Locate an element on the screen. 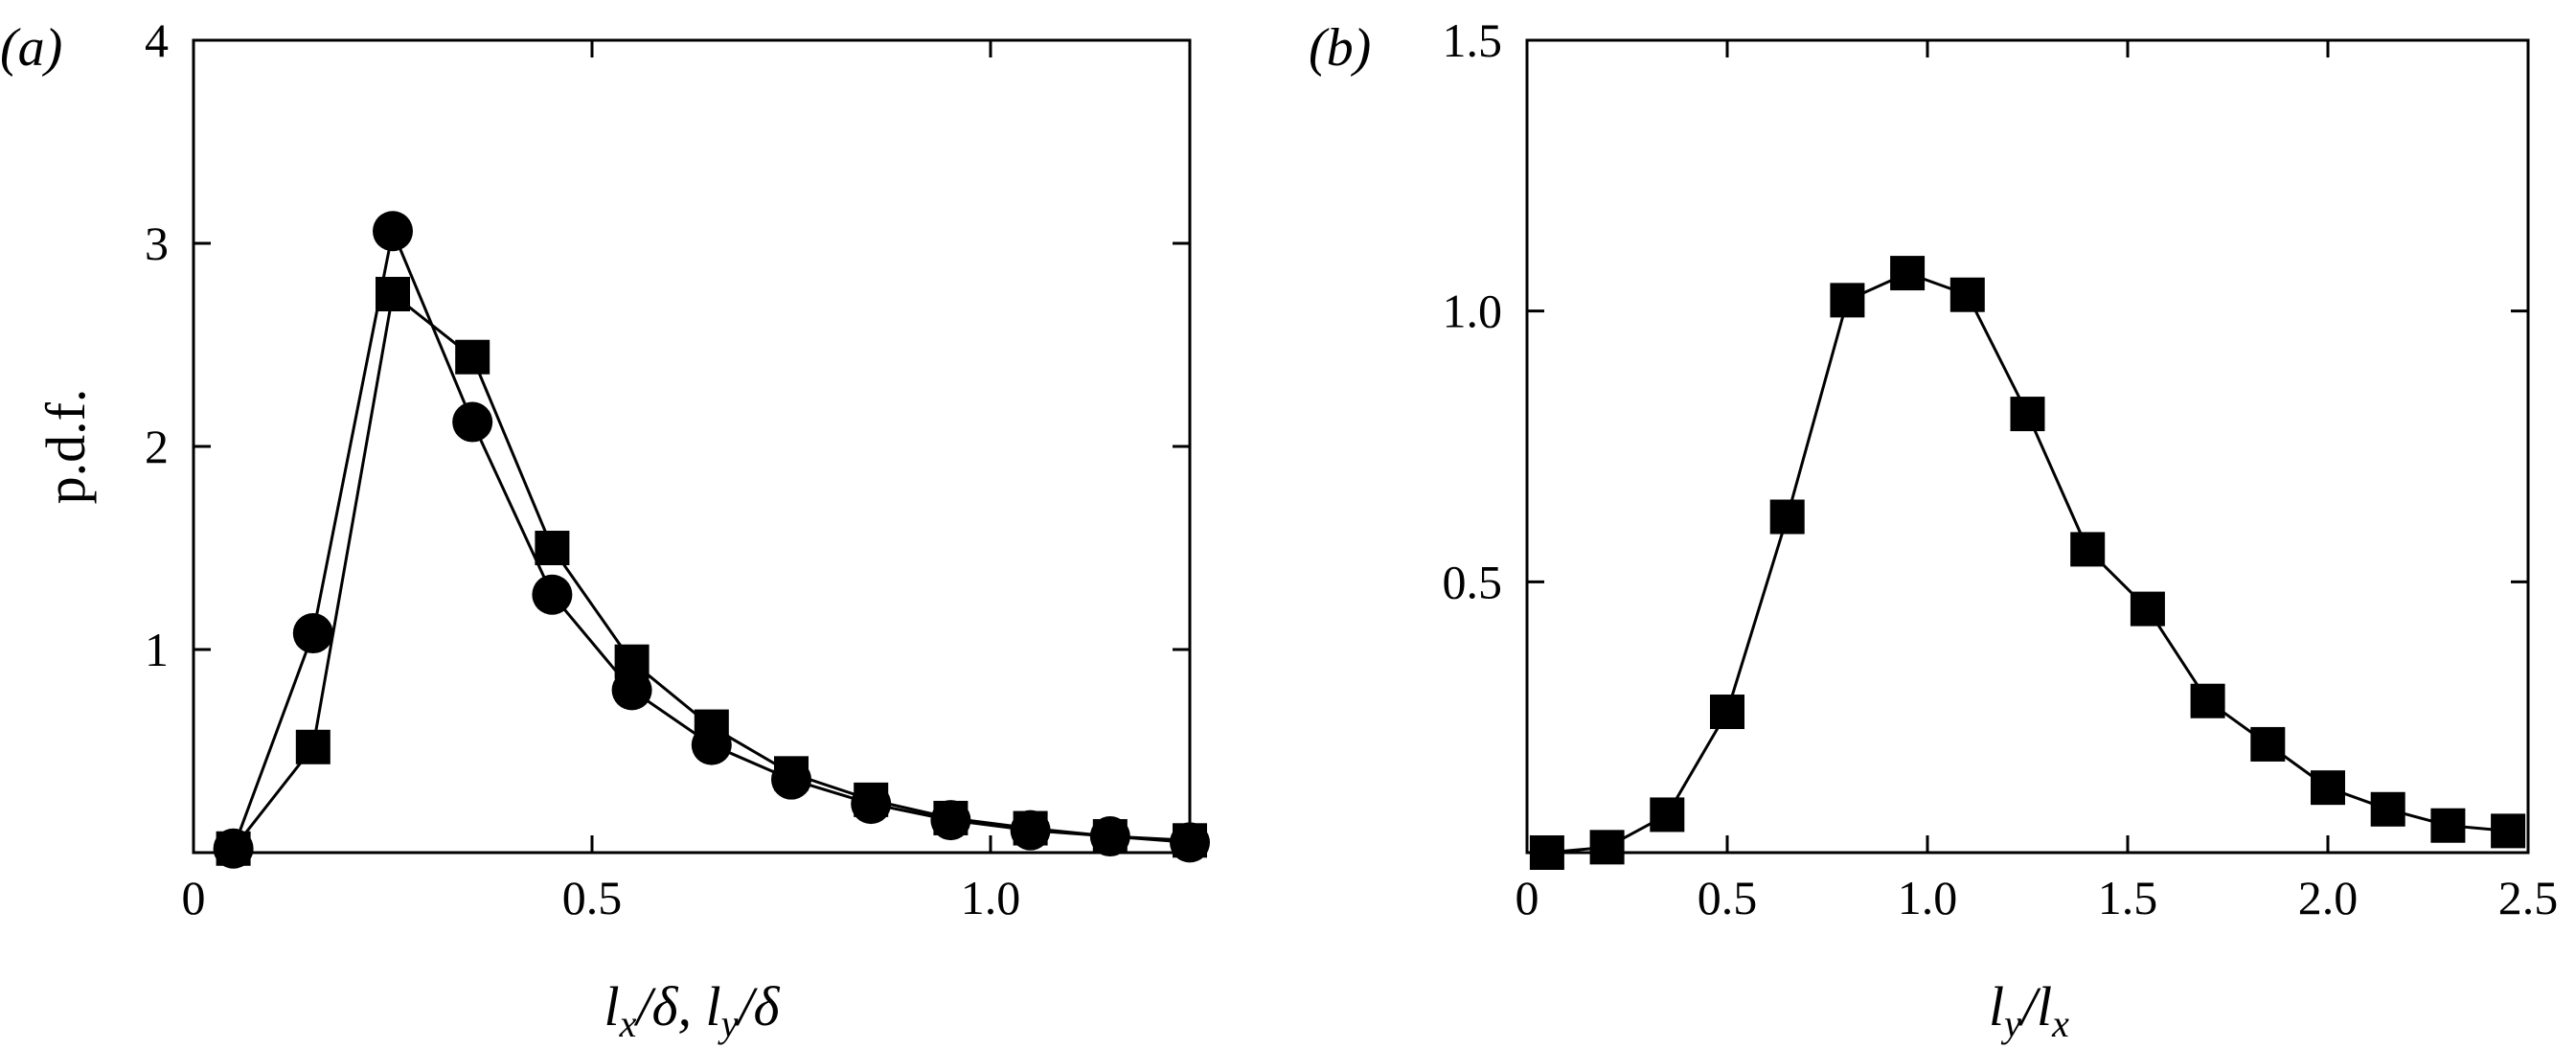 The width and height of the screenshot is (2576, 1049). x-tick-label: 2.0 is located at coordinates (2328, 897).